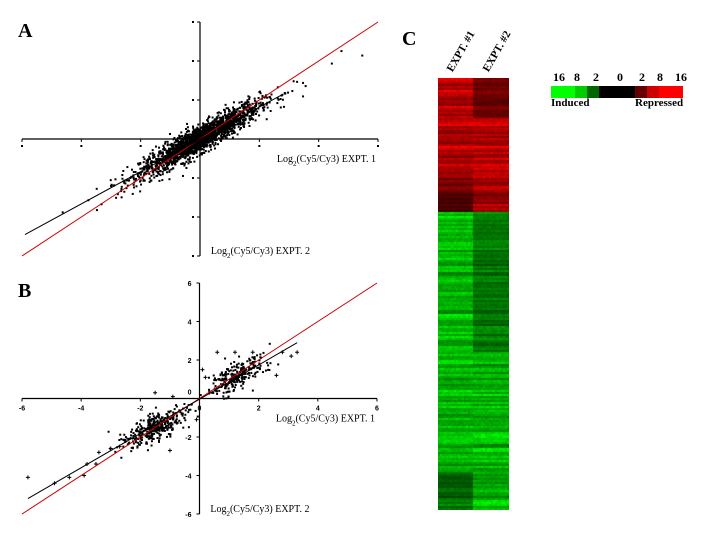  Describe the element at coordinates (235, 352) in the screenshot. I see `outlier-point` at that location.